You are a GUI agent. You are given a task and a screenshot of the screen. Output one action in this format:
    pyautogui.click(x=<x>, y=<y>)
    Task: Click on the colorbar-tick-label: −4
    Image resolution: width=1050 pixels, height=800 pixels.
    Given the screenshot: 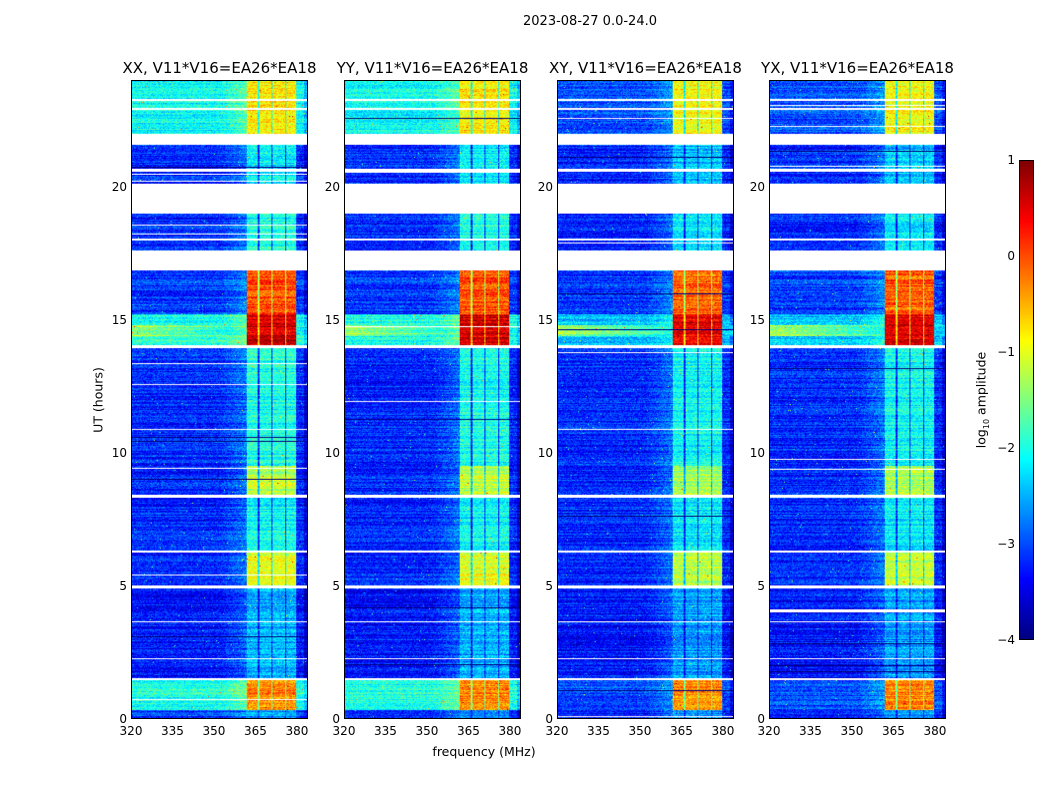 What is the action you would take?
    pyautogui.click(x=1006, y=640)
    